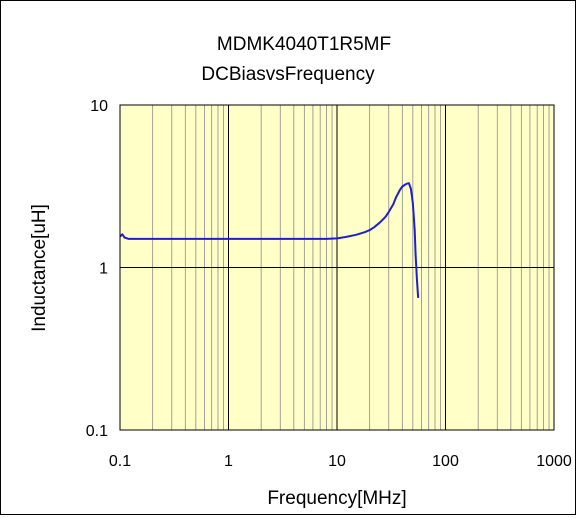  I want to click on x-tick-label: 1000, so click(554, 461).